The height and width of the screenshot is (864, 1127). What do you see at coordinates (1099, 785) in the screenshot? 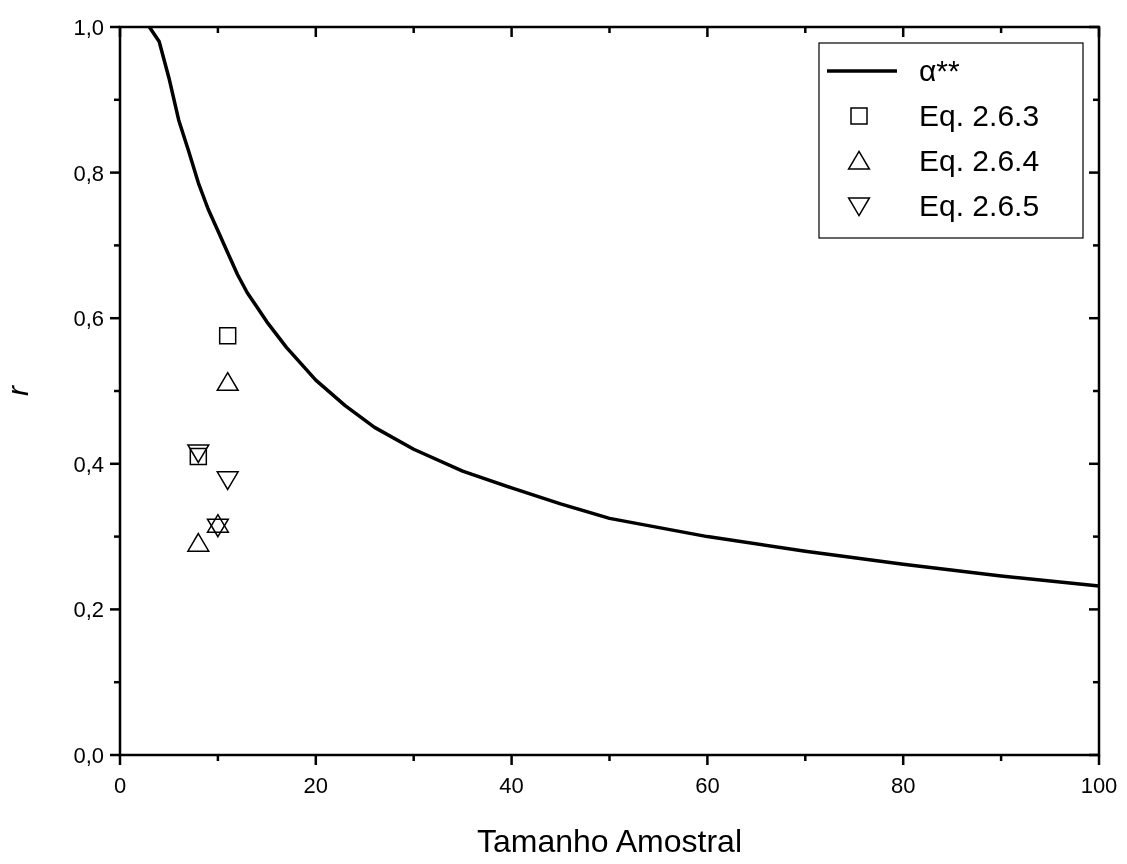
I see `x-tick-label: 100` at bounding box center [1099, 785].